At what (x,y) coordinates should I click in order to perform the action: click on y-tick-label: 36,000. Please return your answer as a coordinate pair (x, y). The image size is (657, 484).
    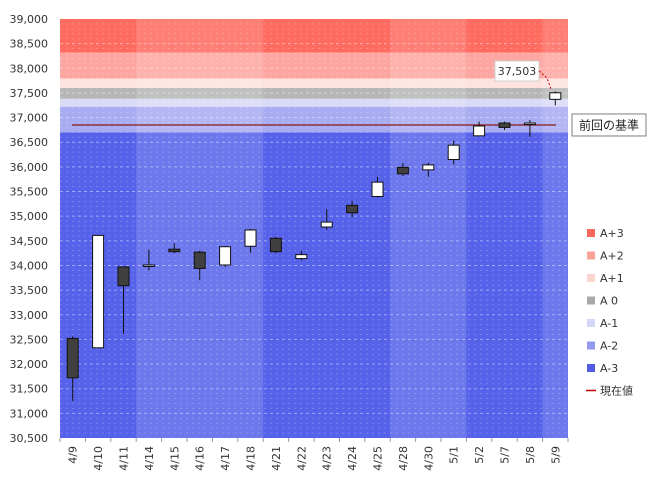
    Looking at the image, I should click on (29, 167).